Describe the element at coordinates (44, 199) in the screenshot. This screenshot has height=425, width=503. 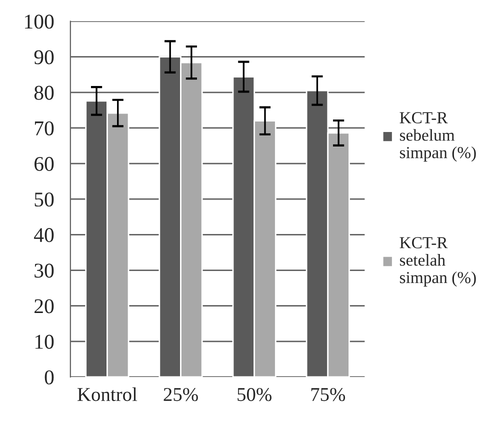
I see `y-tick-label: 50` at that location.